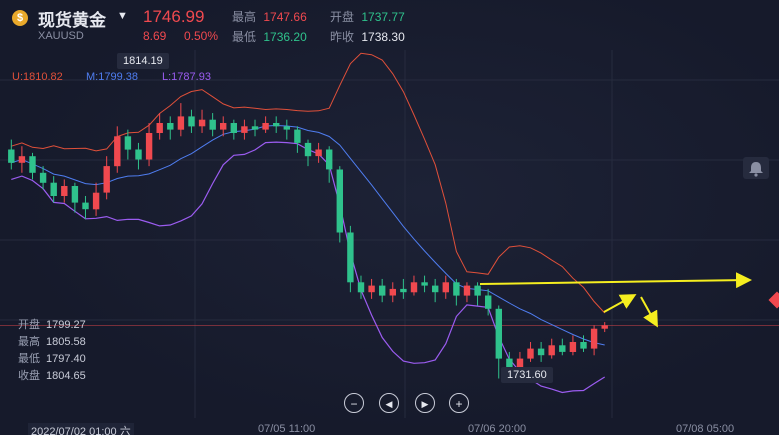  Describe the element at coordinates (269, 36) in the screenshot. I see `stat-low: 最低 1736.20` at that location.